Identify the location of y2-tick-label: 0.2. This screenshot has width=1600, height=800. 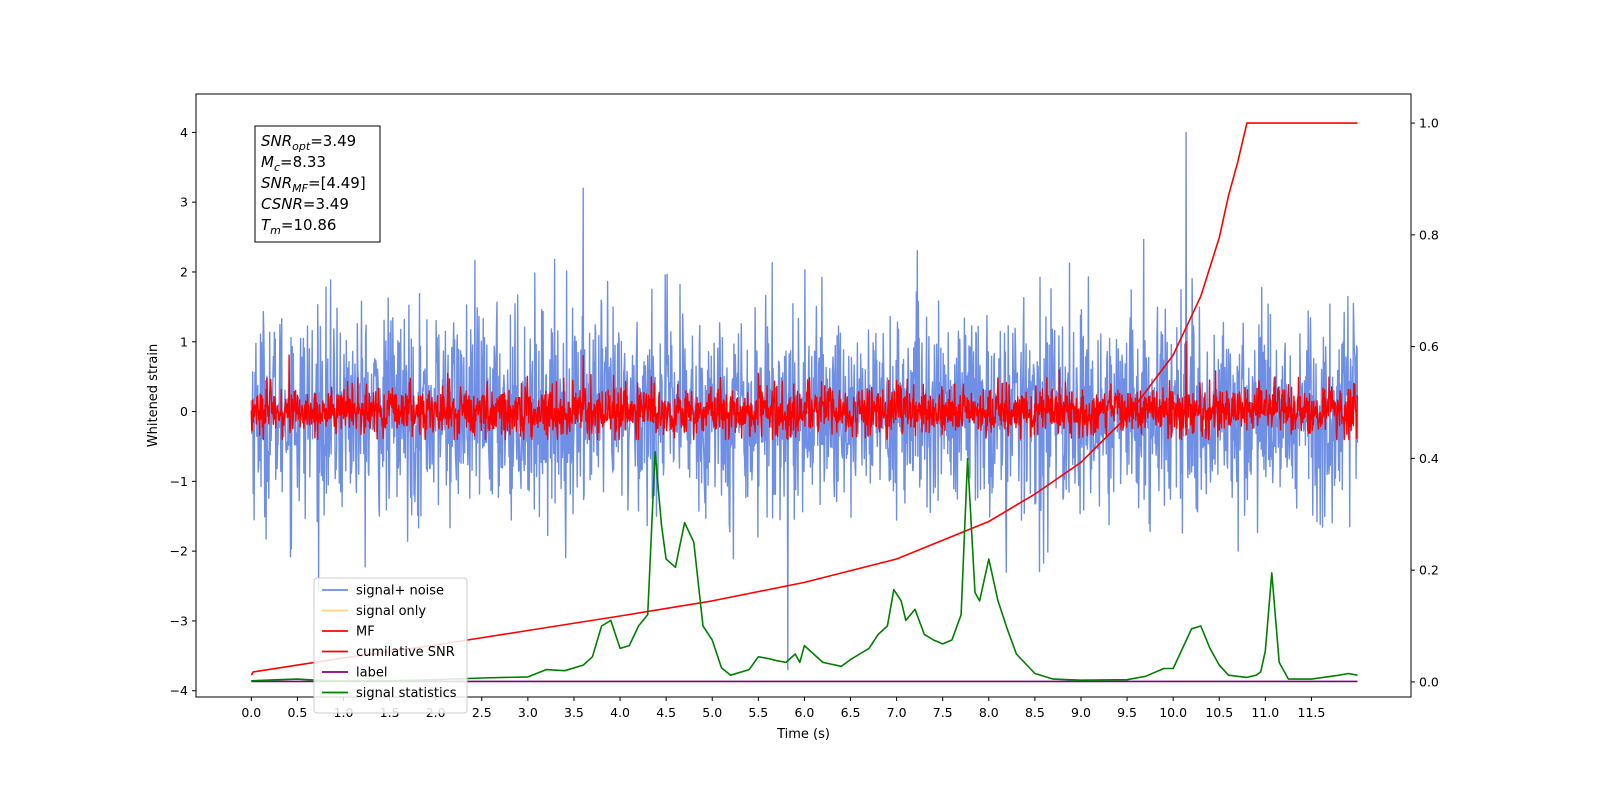
(1429, 570).